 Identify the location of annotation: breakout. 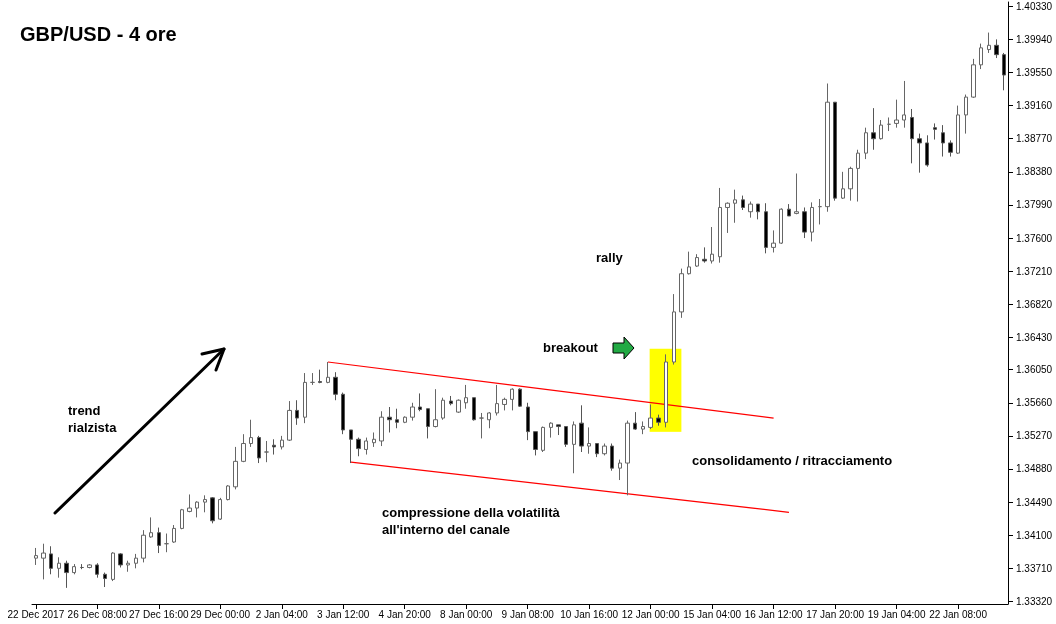
(571, 347).